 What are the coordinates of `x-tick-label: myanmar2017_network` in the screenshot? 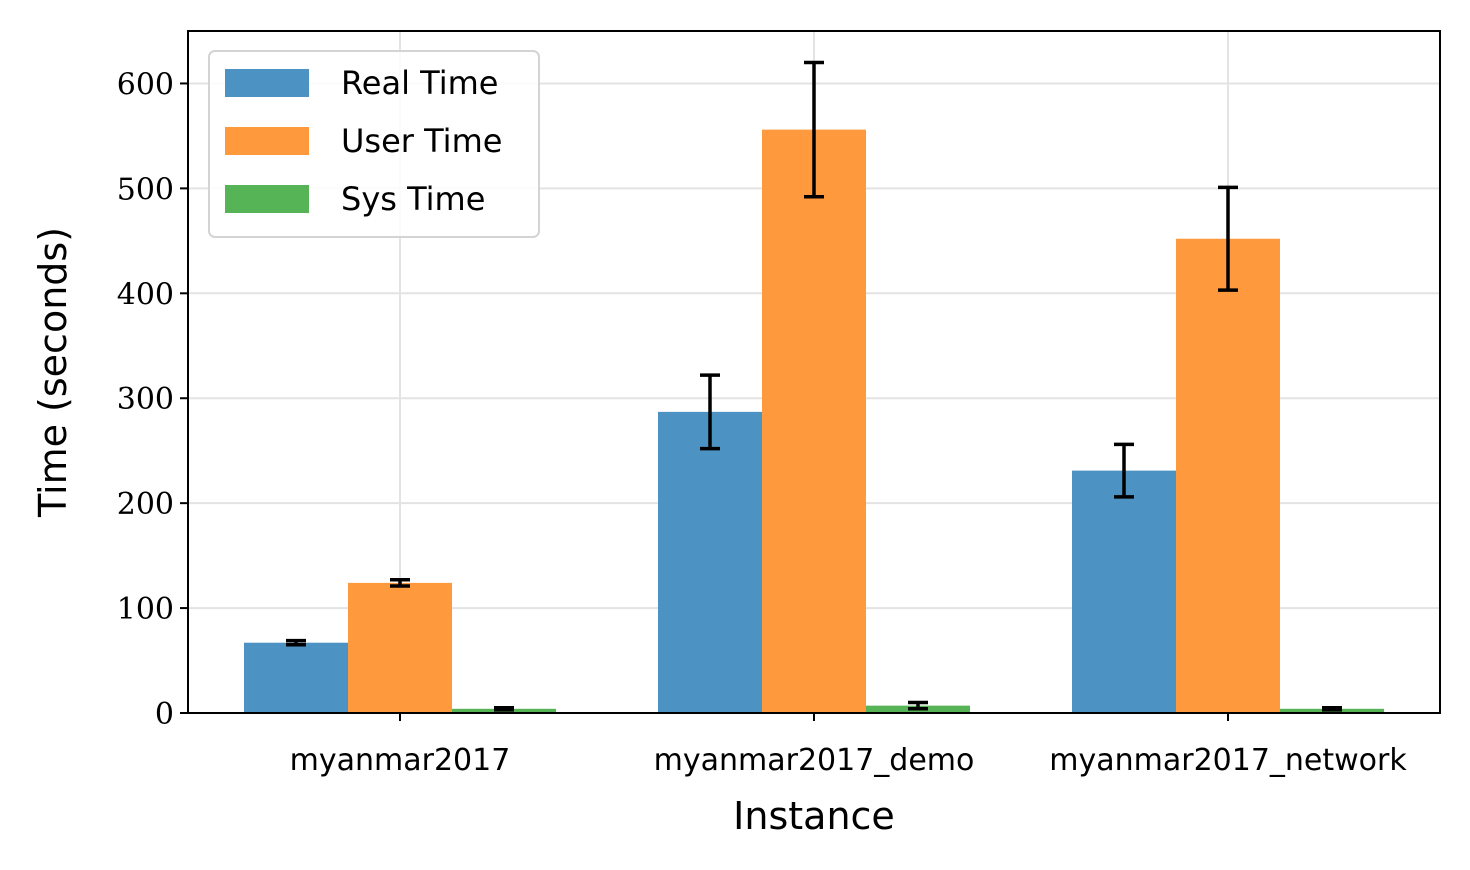 It's located at (1228, 760).